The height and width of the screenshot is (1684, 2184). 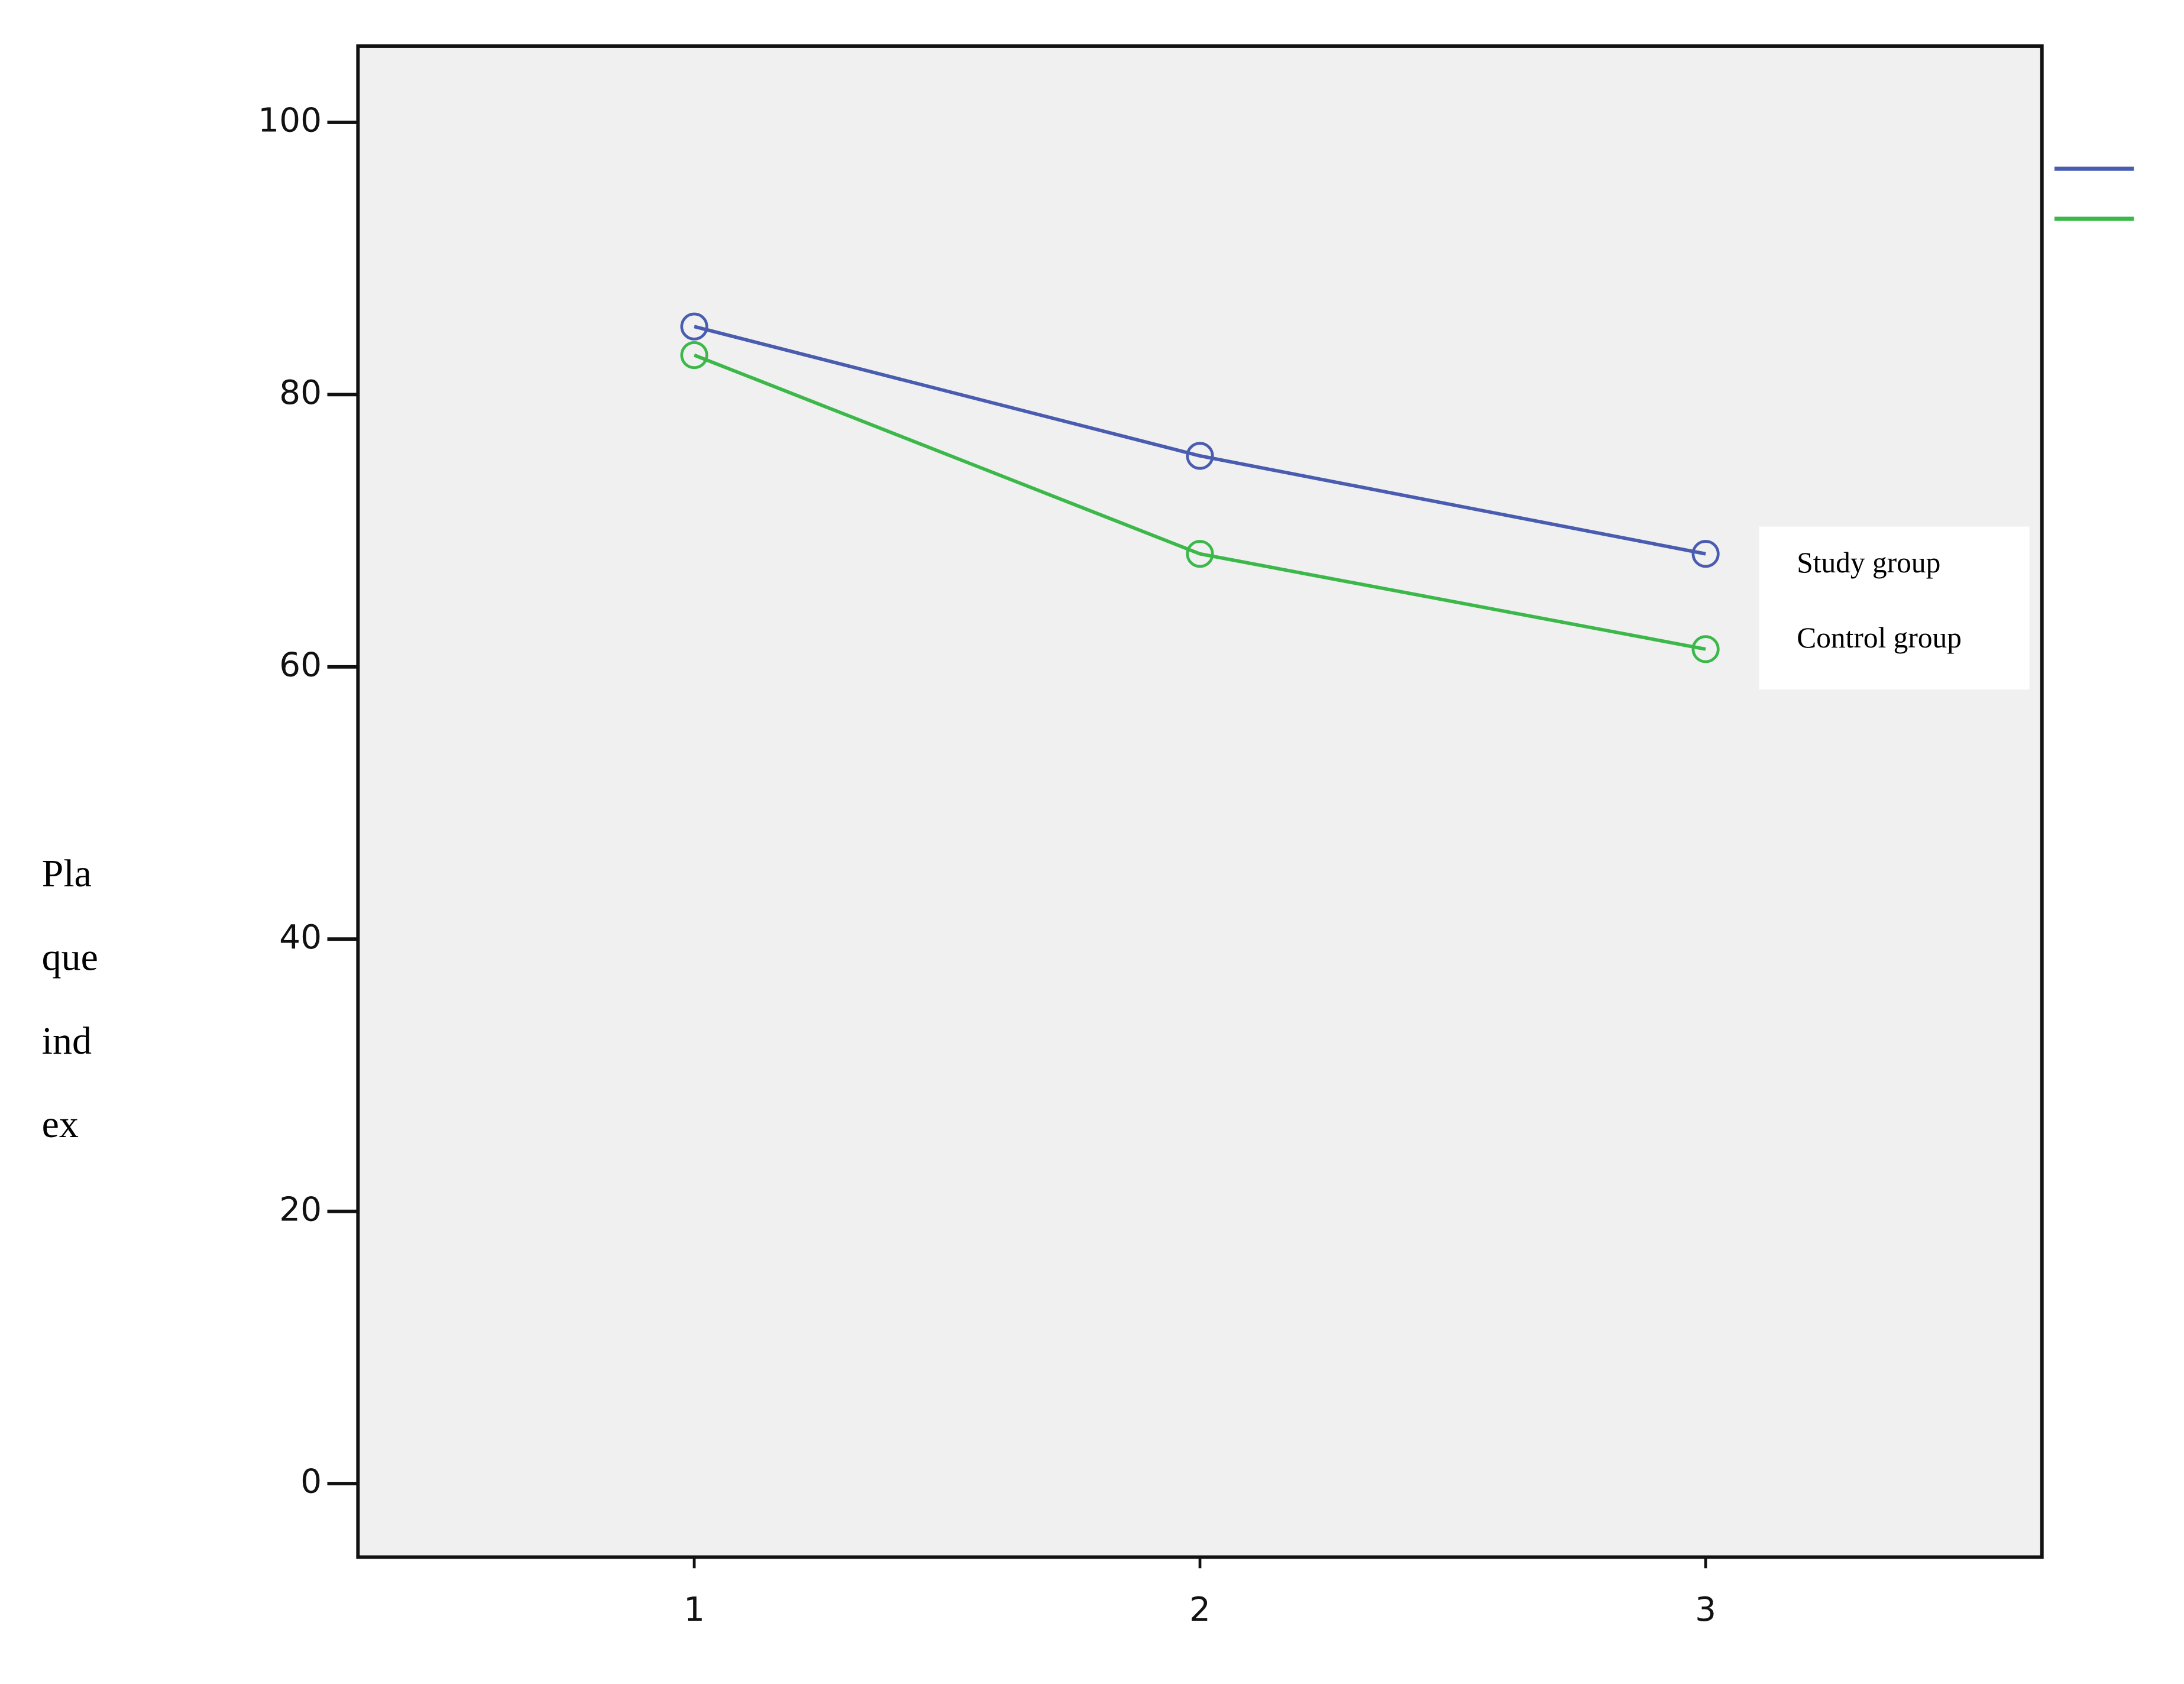 I want to click on y-tick-label: 40, so click(x=300, y=938).